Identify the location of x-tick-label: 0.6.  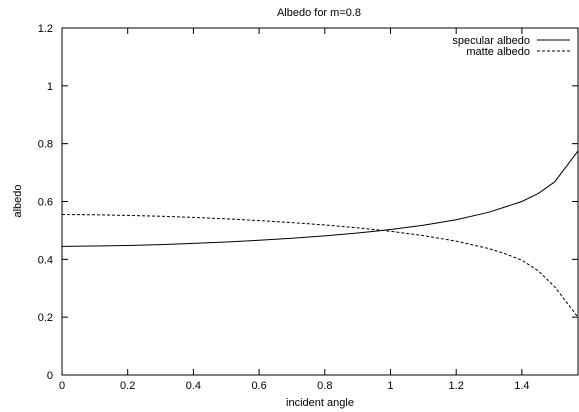
(258, 386).